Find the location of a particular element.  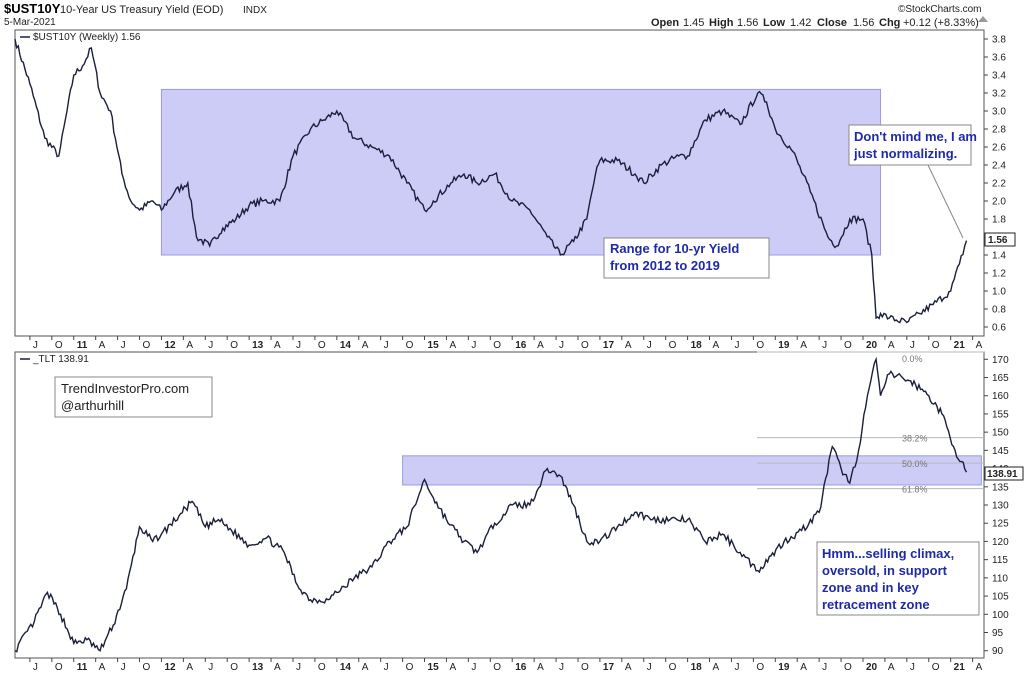

tlt-ytick-label: 95 is located at coordinates (998, 633).